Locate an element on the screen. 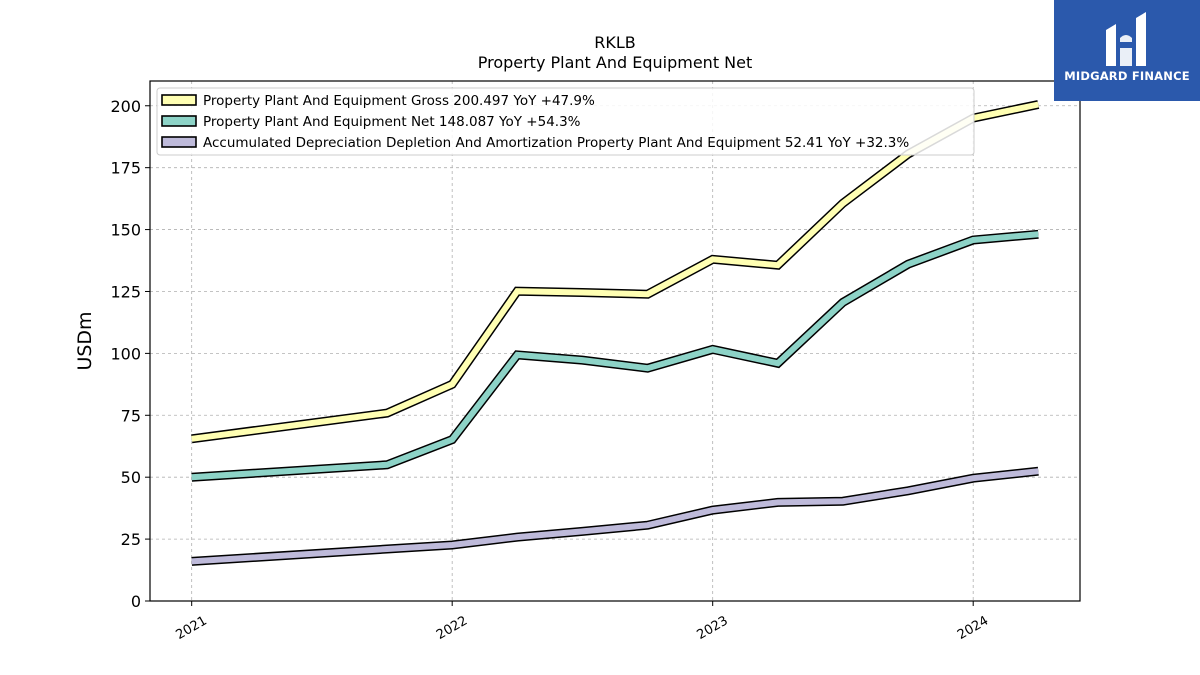 Image resolution: width=1200 pixels, height=675 pixels. series-line-outline is located at coordinates (615, 516).